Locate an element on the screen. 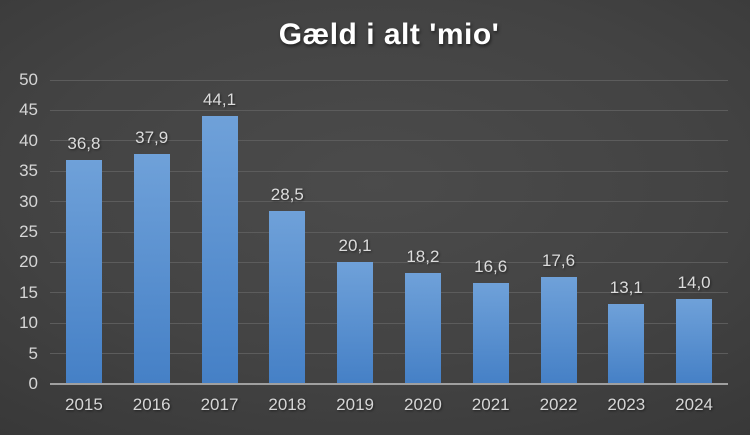  x-tick-label: 2023 is located at coordinates (626, 404).